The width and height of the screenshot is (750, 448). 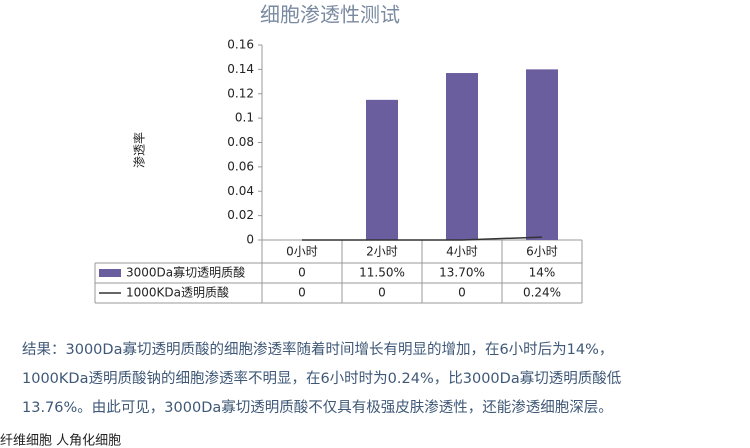 I want to click on chart-title: 细胞渗透性测试, so click(x=330, y=15).